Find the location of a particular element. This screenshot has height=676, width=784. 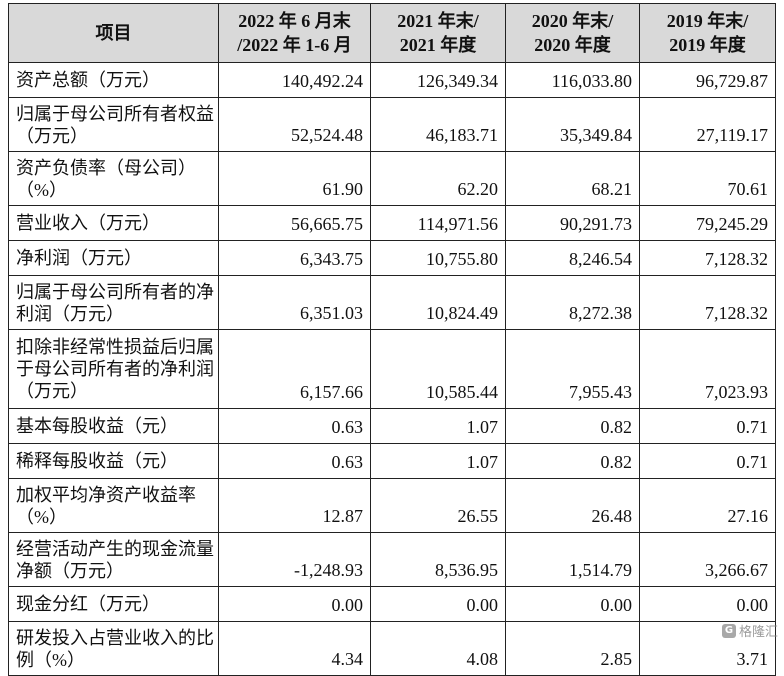

cell-2022-h1: -1,248.93 is located at coordinates (294, 559).